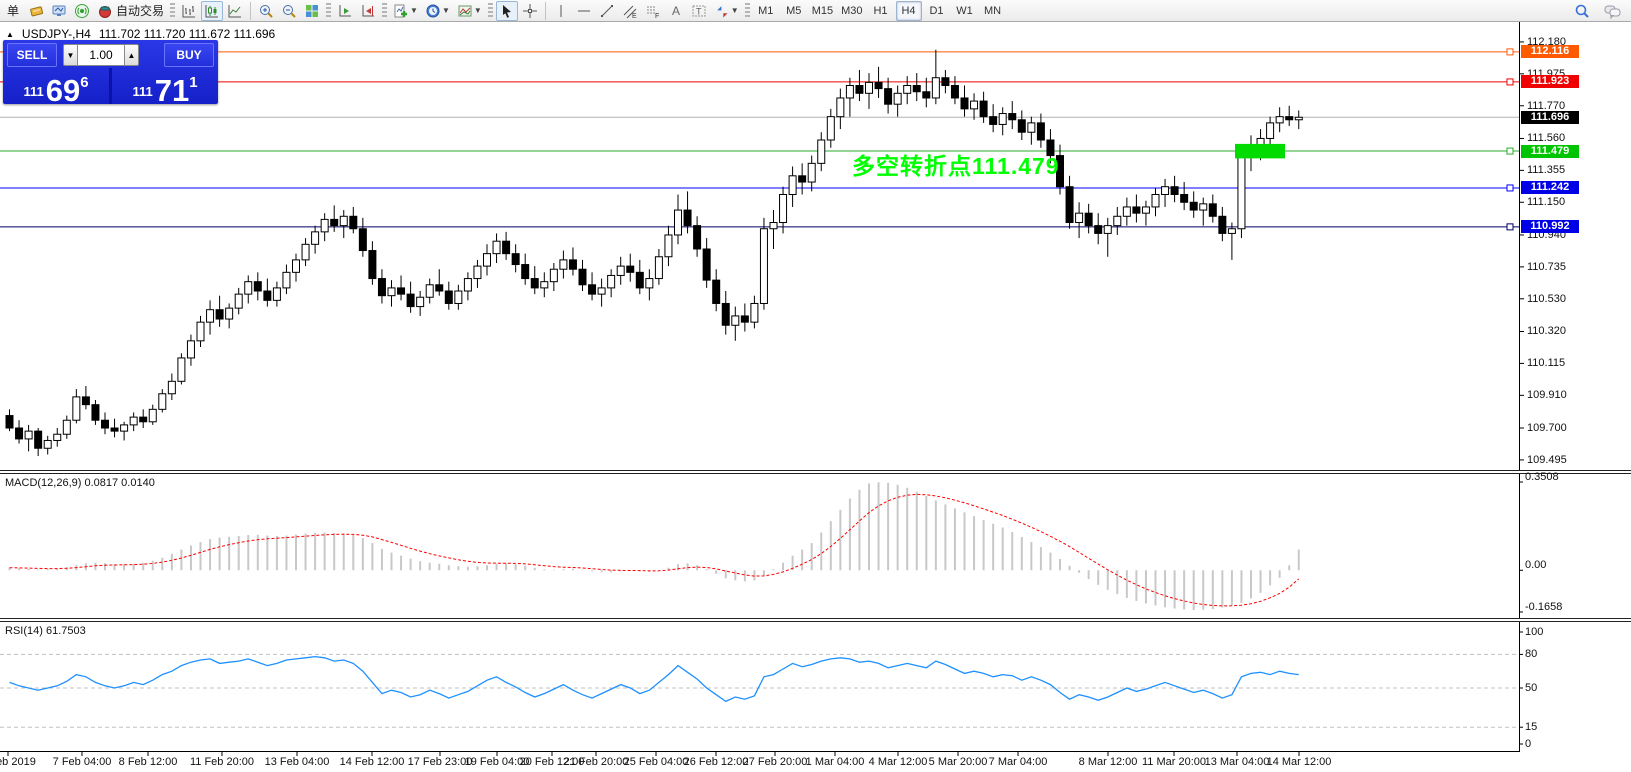 The height and width of the screenshot is (772, 1631). I want to click on market-watch-button, so click(59, 11).